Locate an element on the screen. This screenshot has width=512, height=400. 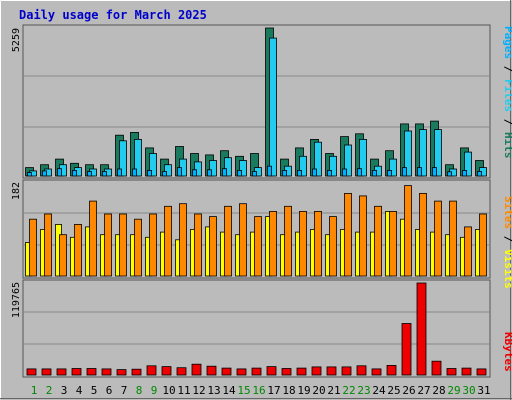
day-label-28: 28 is located at coordinates (438, 390).